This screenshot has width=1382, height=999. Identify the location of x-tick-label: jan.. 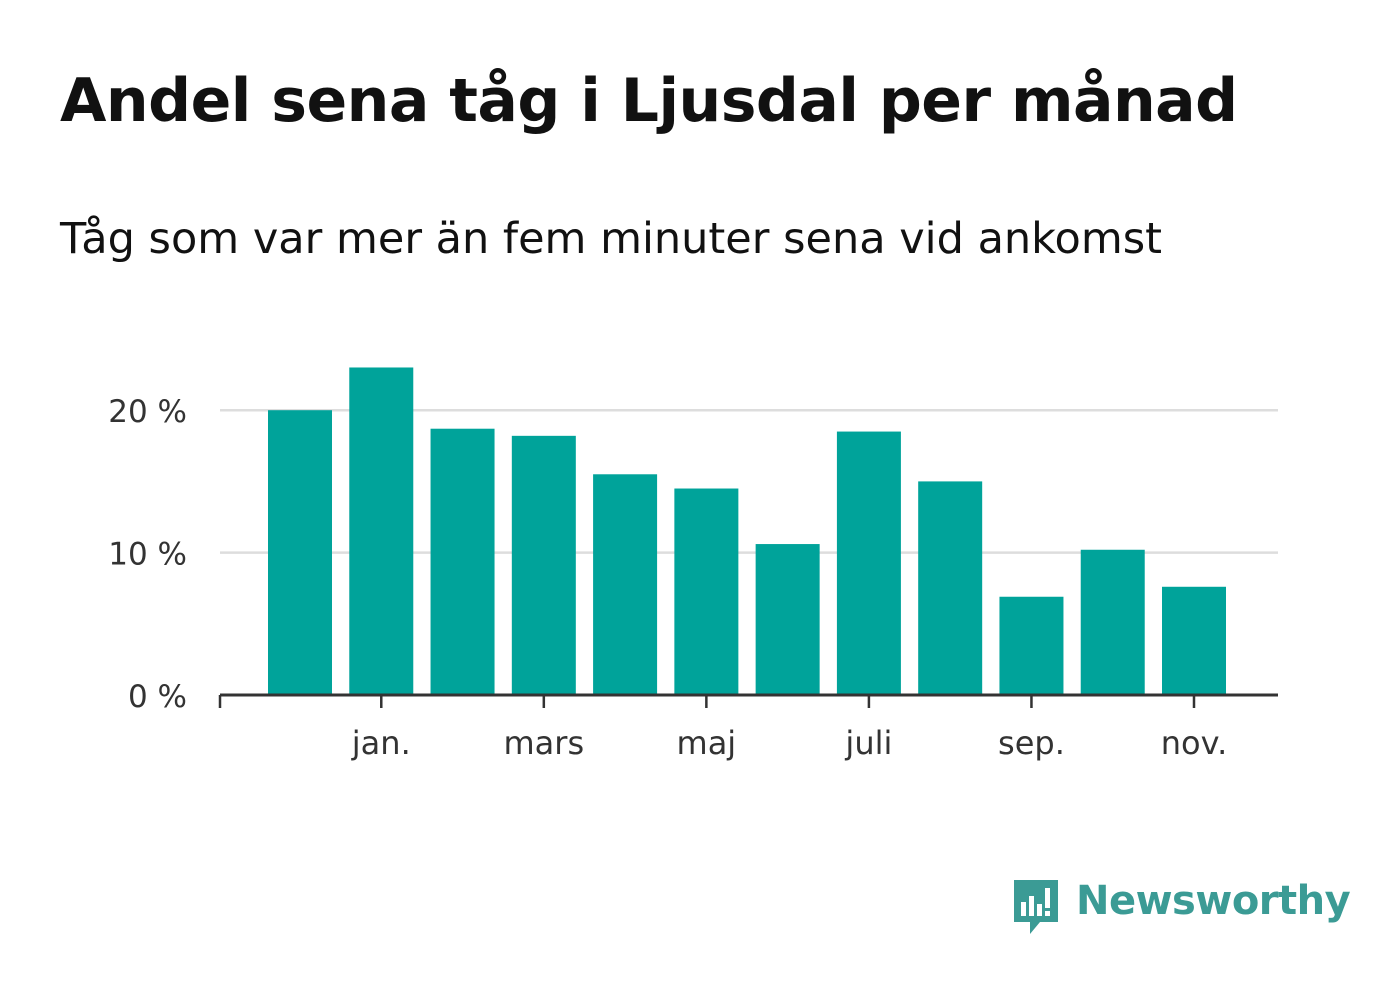
(381, 743).